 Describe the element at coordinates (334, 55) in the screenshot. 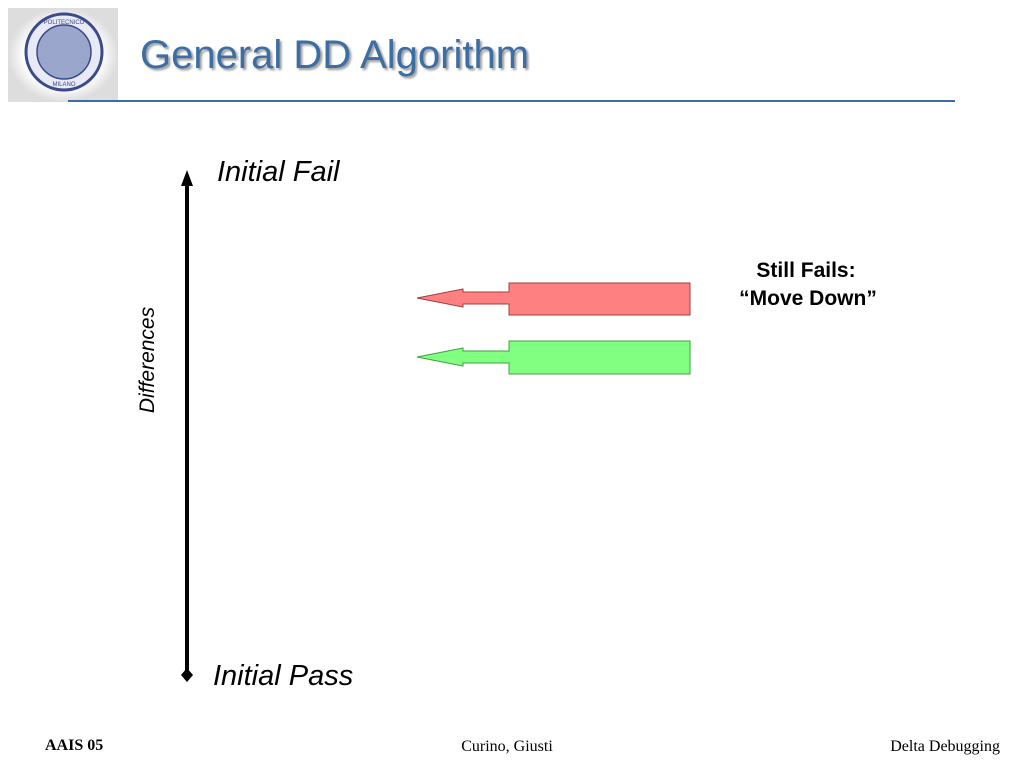

I see `slide-title: General DD Algorithm` at that location.